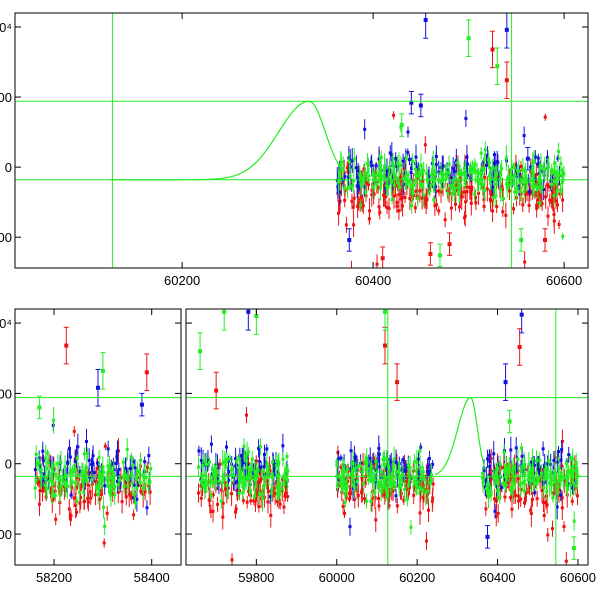  I want to click on plot-area, so click(98, 437).